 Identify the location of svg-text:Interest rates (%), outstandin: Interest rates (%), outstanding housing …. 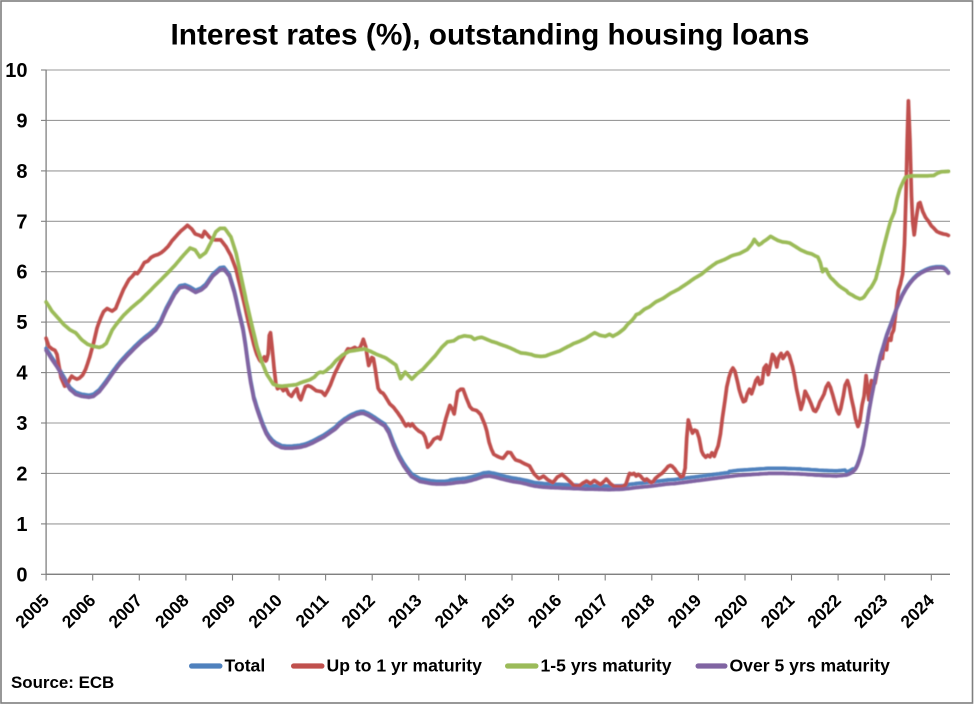
(489, 35).